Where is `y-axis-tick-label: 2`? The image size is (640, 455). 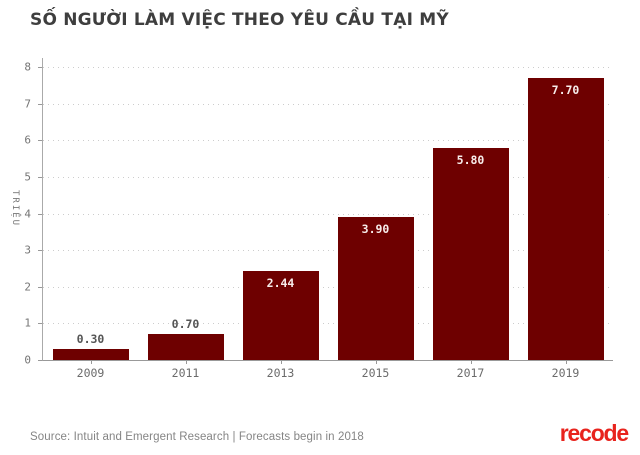
y-axis-tick-label: 2 is located at coordinates (27, 287).